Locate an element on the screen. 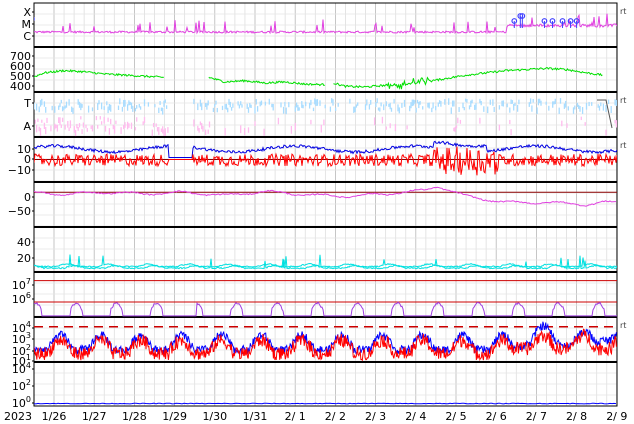 This screenshot has width=634, height=424. x-tick-label: 2/ 5 is located at coordinates (455, 416).